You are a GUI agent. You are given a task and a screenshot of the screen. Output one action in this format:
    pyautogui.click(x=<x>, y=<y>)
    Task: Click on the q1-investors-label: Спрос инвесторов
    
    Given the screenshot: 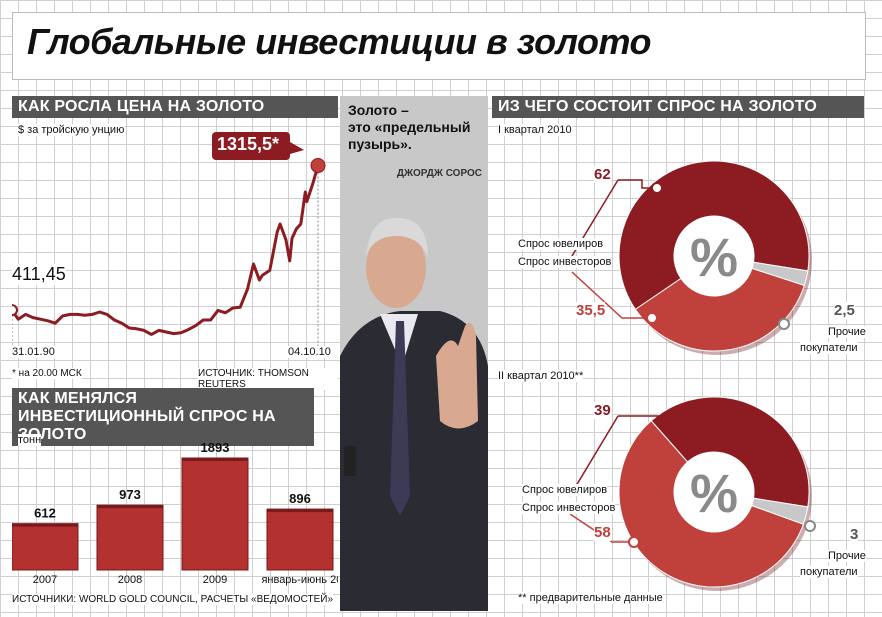 What is the action you would take?
    pyautogui.click(x=565, y=262)
    